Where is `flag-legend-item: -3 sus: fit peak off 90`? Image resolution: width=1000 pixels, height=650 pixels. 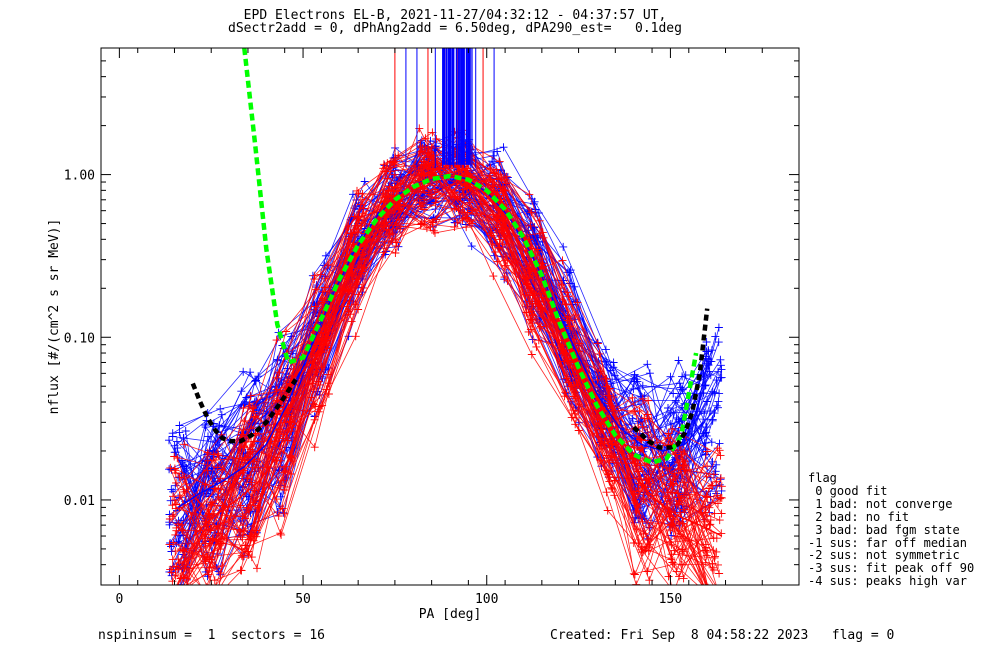 flag-legend-item: -3 sus: fit peak off 90 is located at coordinates (891, 568).